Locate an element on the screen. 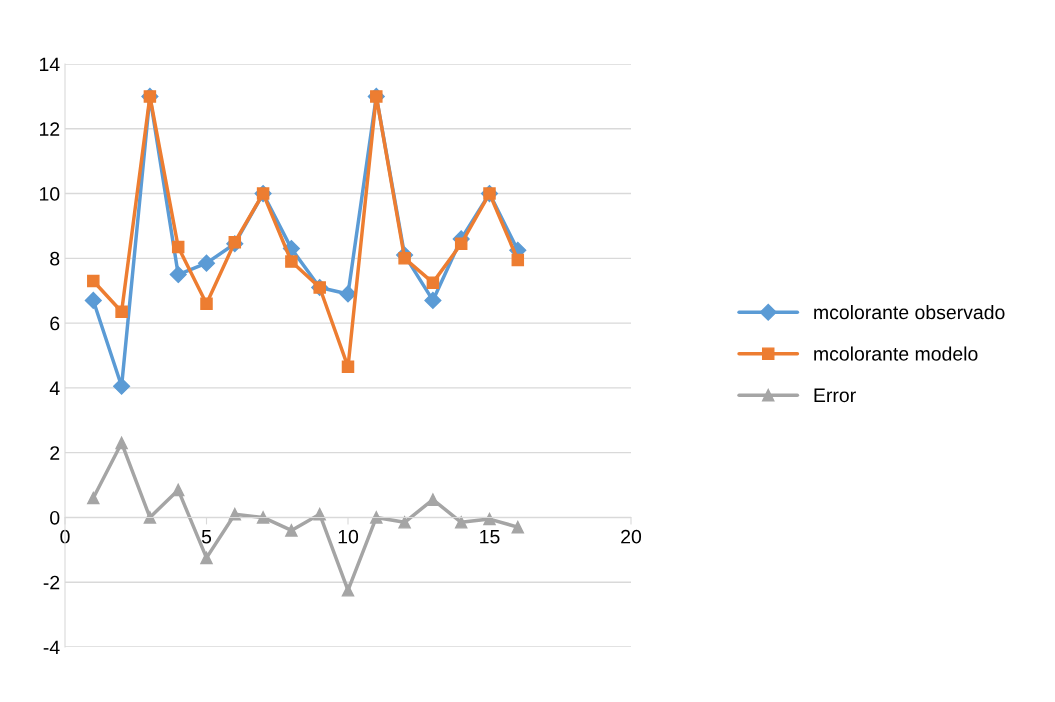 The image size is (1055, 702). x-tick-label: 0 is located at coordinates (65, 536).